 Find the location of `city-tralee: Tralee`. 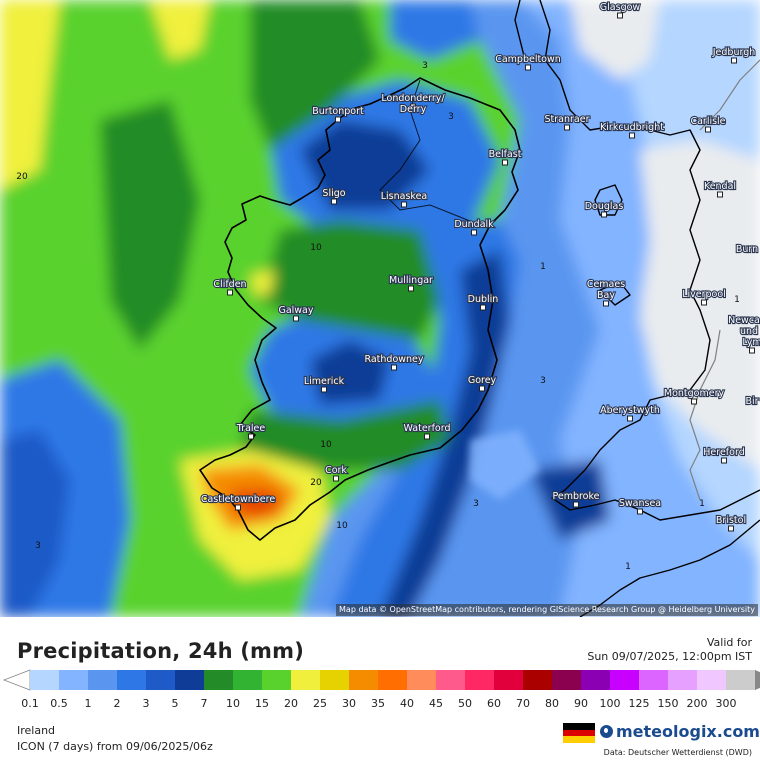

city-tralee: Tralee is located at coordinates (250, 431).